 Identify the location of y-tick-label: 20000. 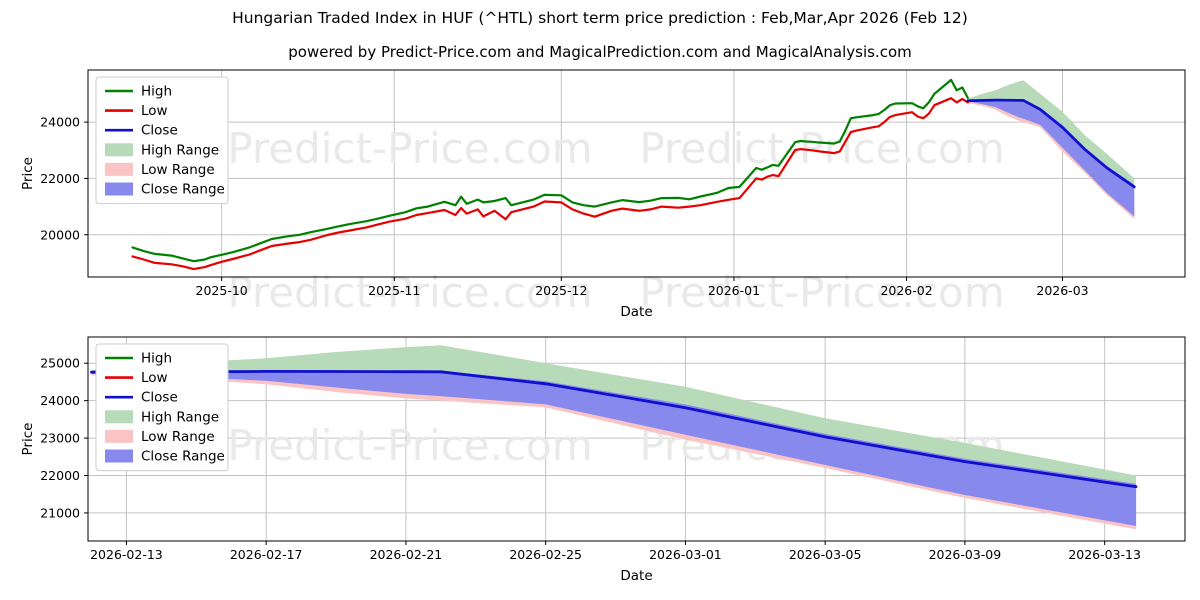
(60, 234).